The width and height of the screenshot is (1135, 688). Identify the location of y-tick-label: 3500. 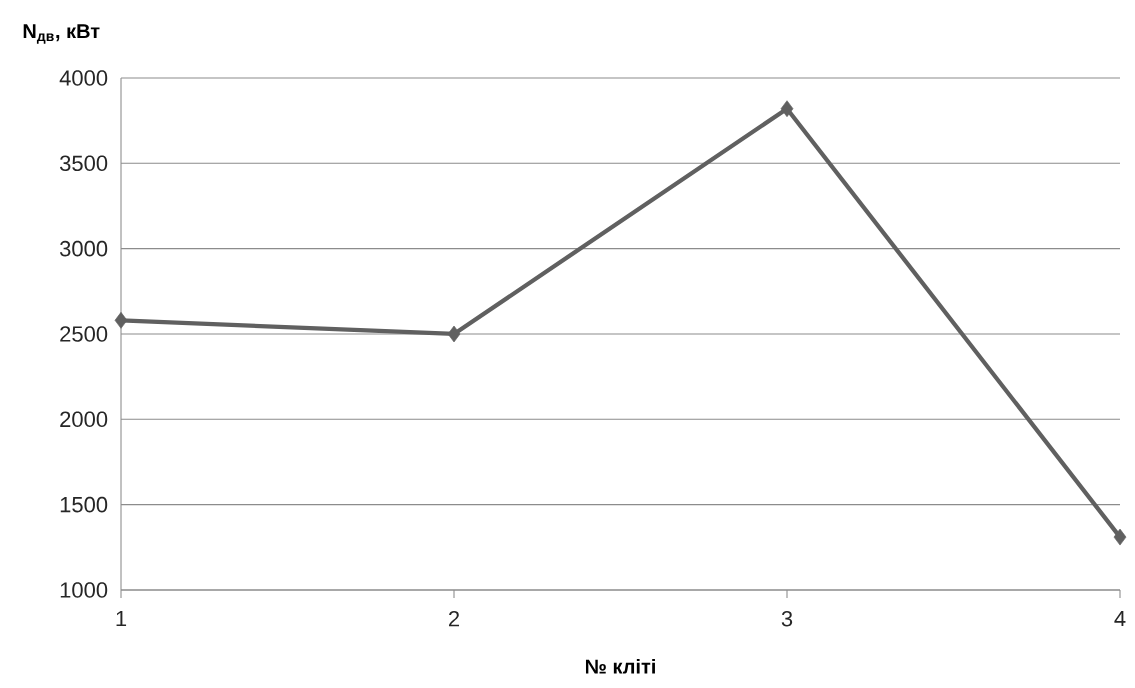
(83, 163).